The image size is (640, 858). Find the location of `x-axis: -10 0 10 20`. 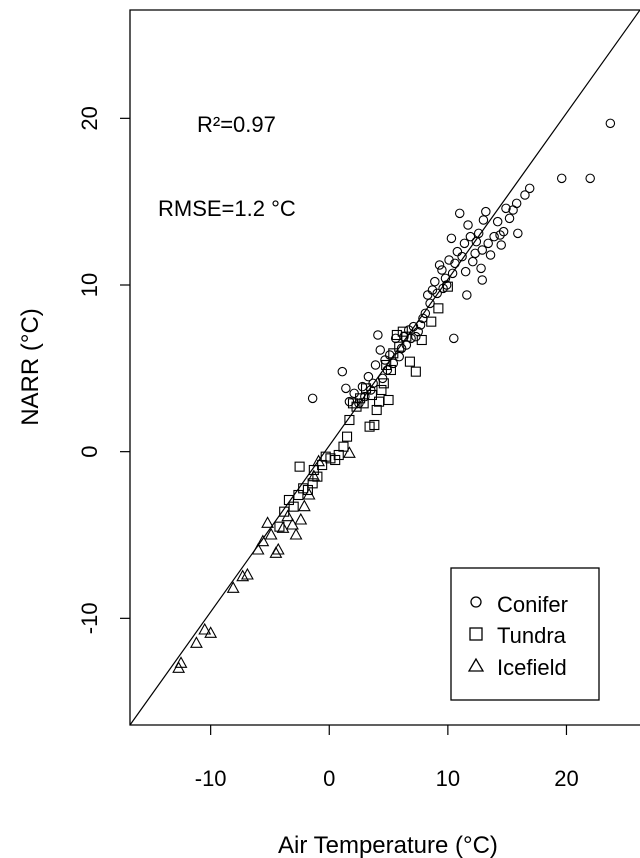

x-axis: -10 0 10 20 is located at coordinates (387, 758).